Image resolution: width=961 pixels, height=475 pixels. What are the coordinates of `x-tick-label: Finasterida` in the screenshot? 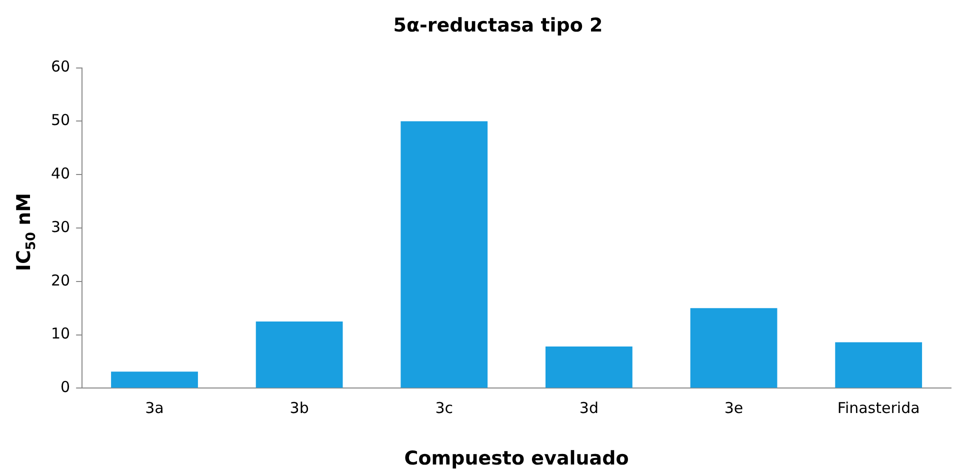 It's located at (878, 408).